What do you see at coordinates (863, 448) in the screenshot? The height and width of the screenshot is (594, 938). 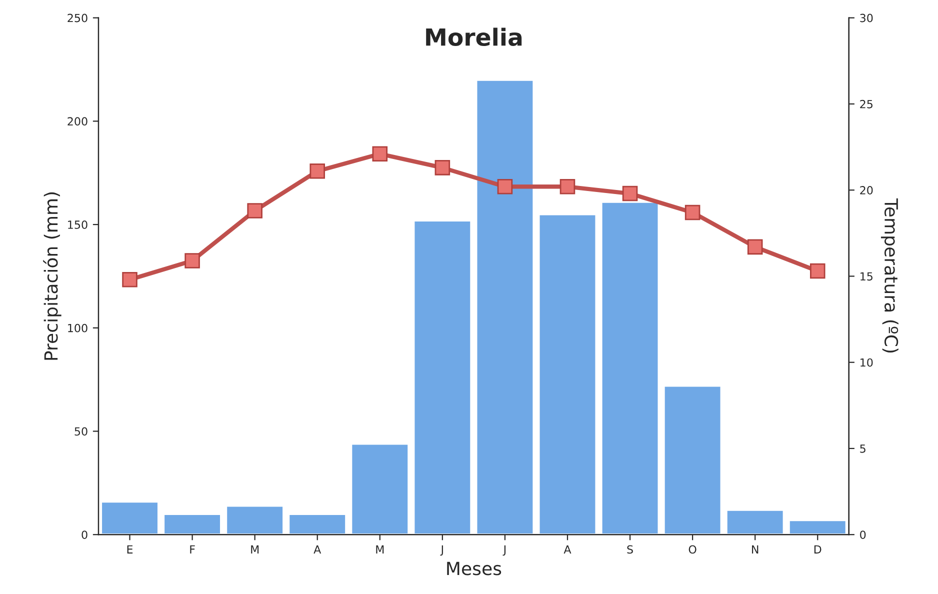 I see `y2-tick-label: 5` at bounding box center [863, 448].